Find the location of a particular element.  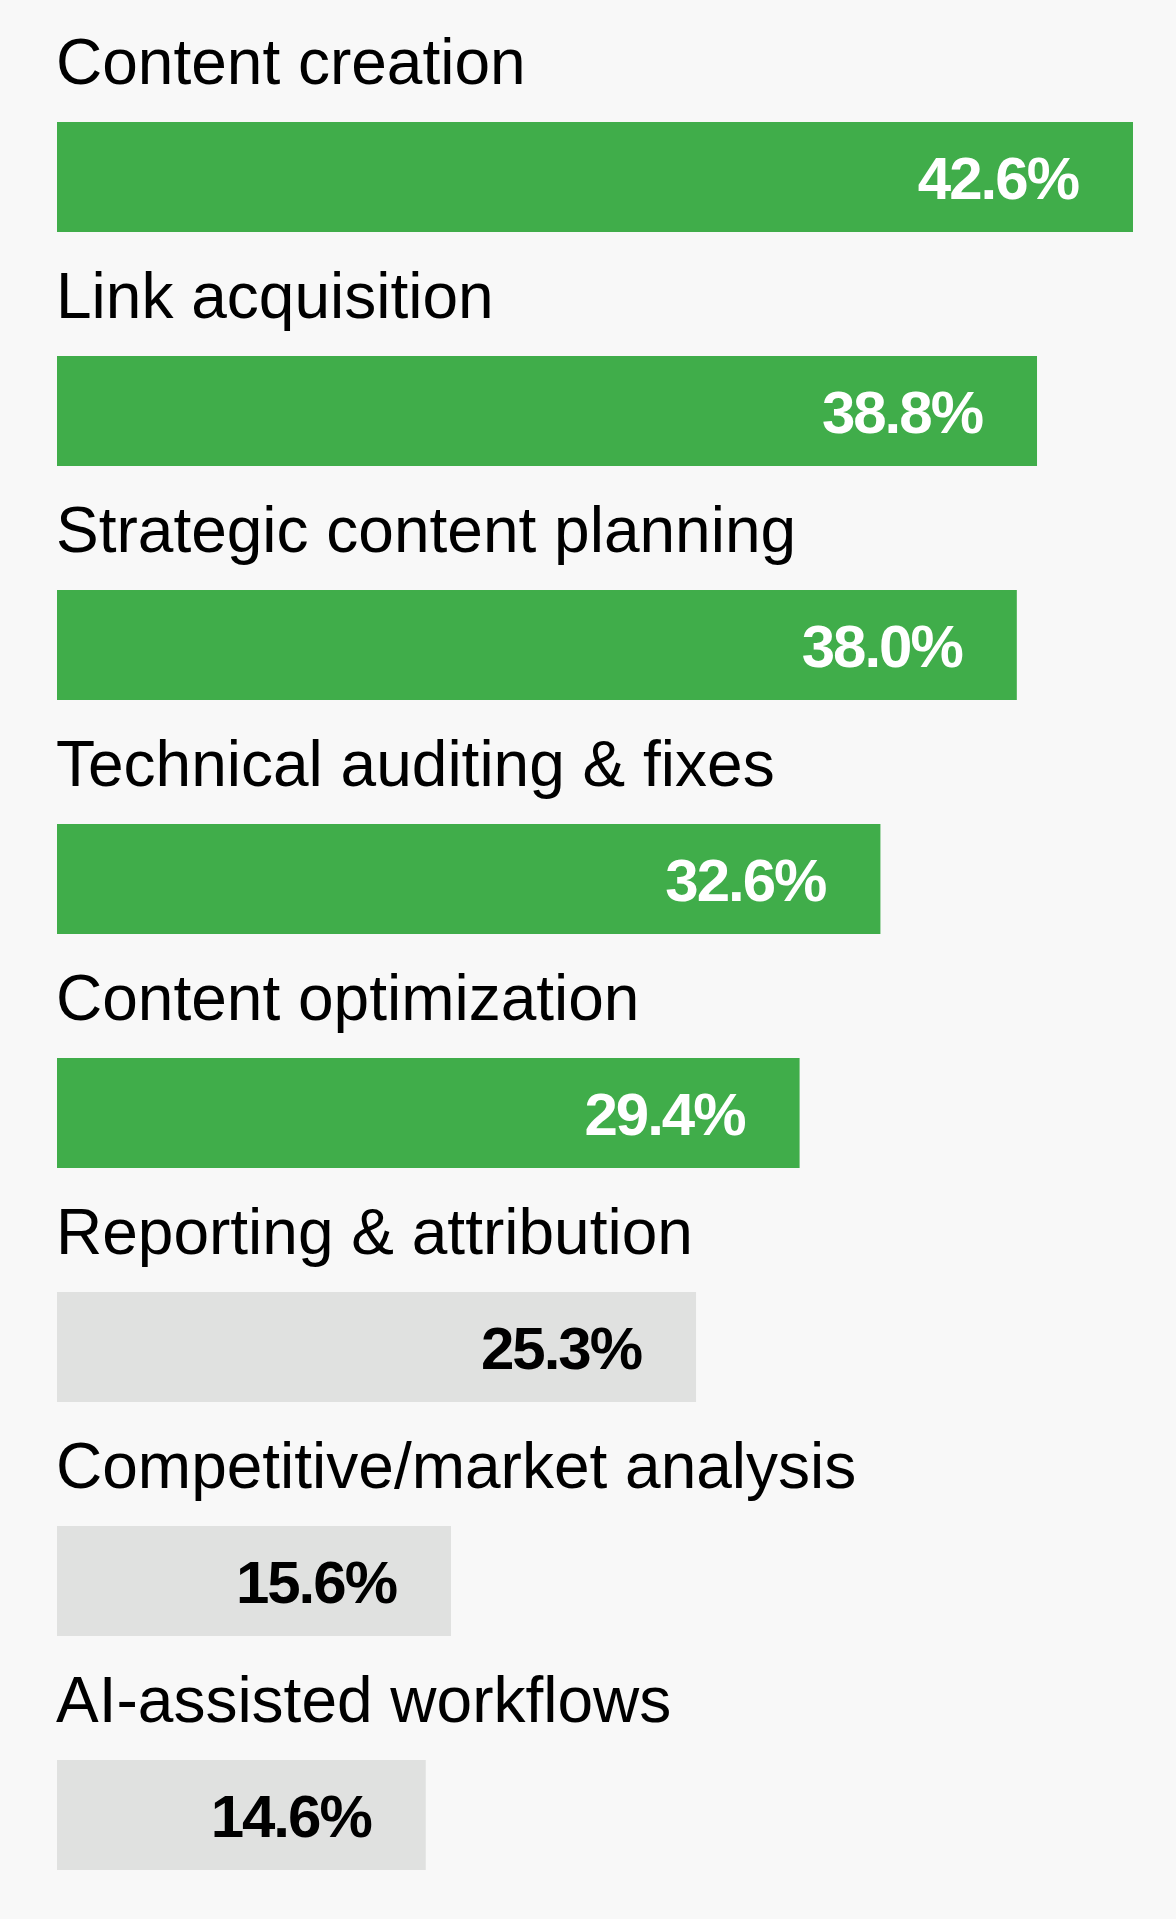

y-tick-label: Strategic content planning is located at coordinates (426, 530).